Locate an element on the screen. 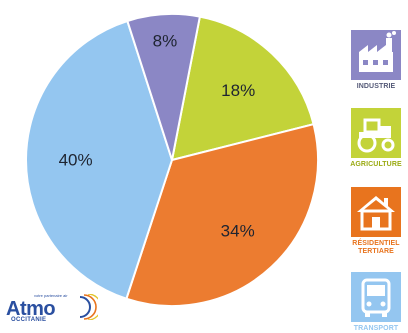  legend-item-transport: TRANSPORT is located at coordinates (376, 302).